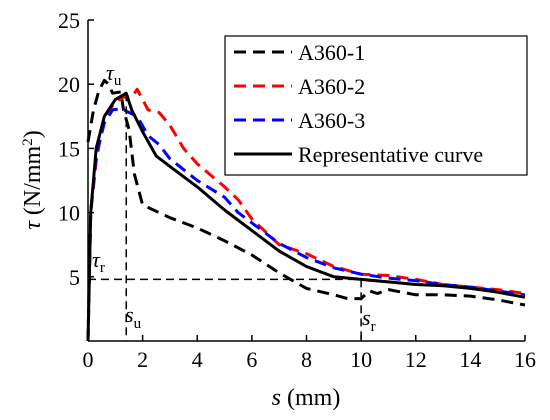 The width and height of the screenshot is (550, 420). What do you see at coordinates (69, 213) in the screenshot?
I see `y-tick-label: 10` at bounding box center [69, 213].